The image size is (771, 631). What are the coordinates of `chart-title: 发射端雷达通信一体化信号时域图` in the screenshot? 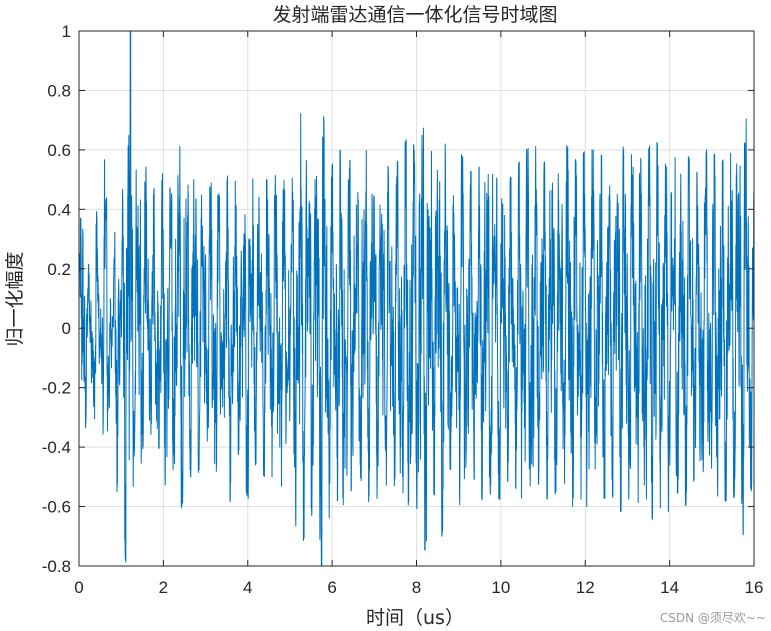 It's located at (414, 15).